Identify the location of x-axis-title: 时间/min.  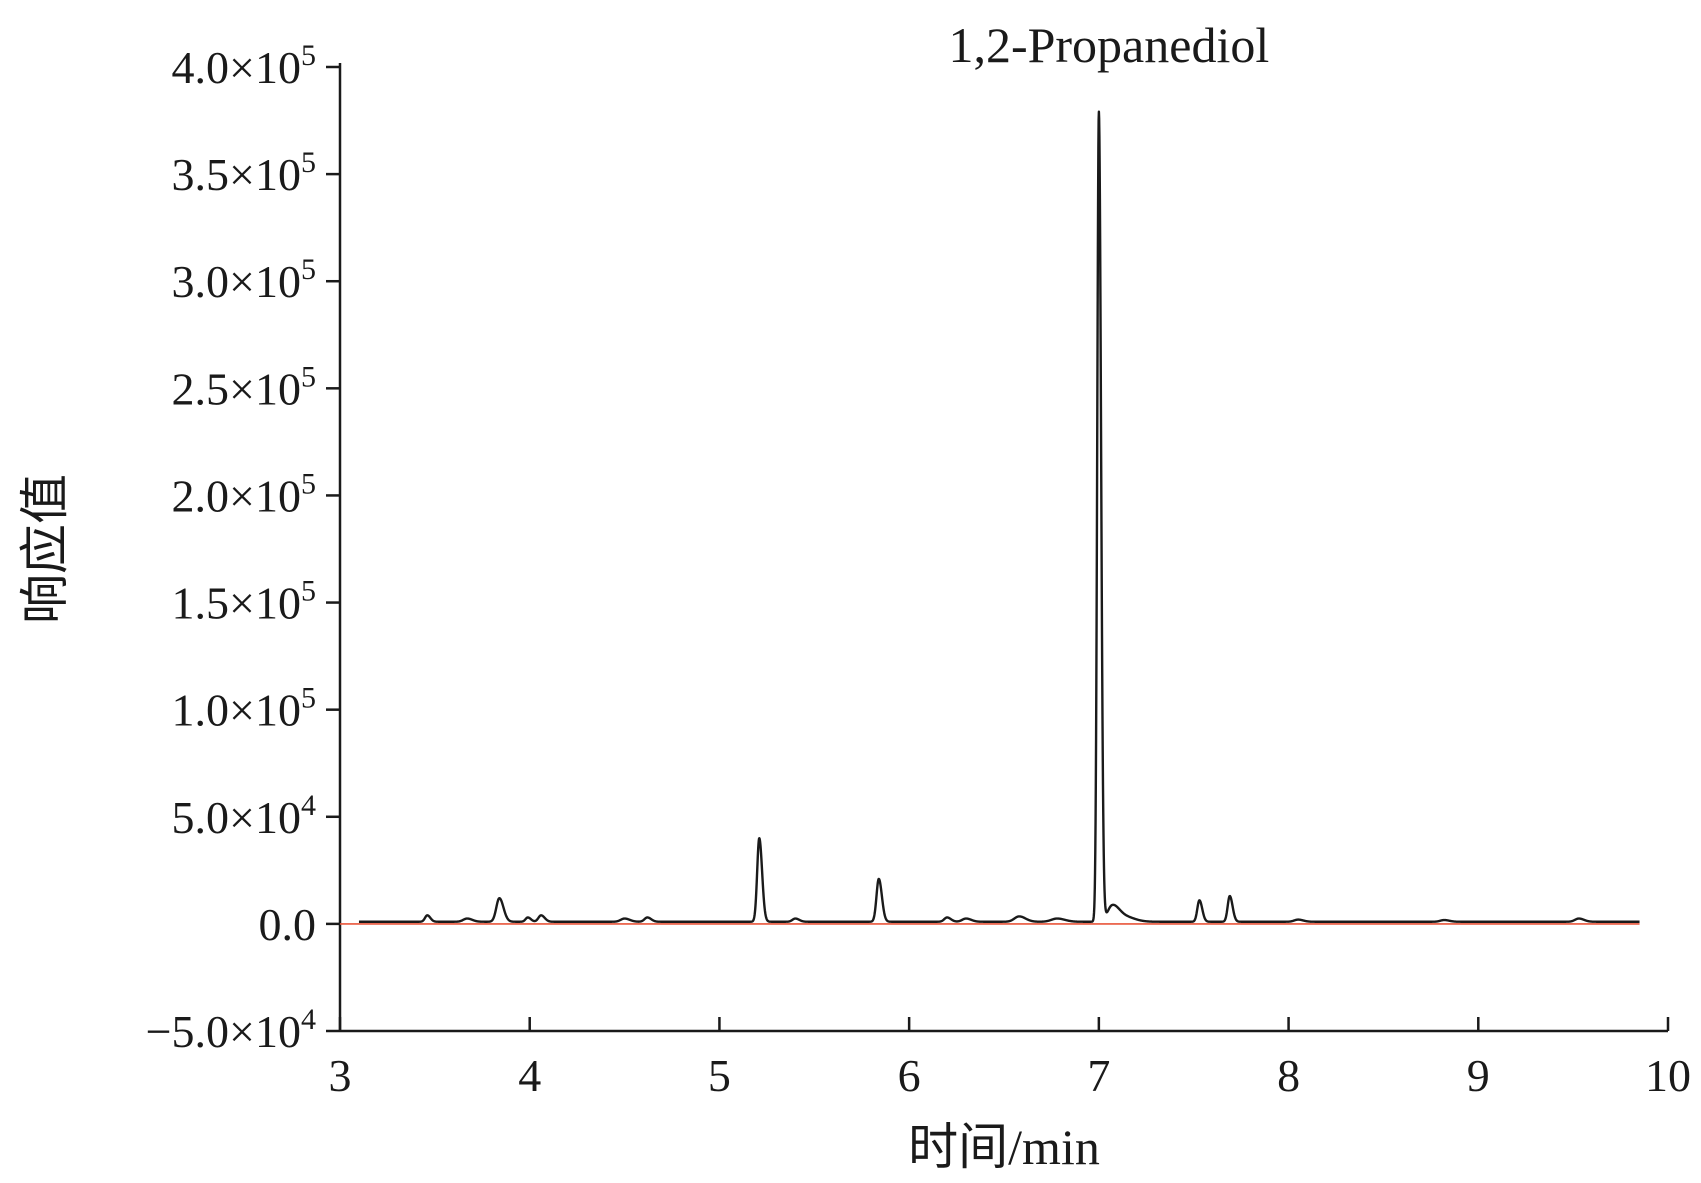
(1004, 1147).